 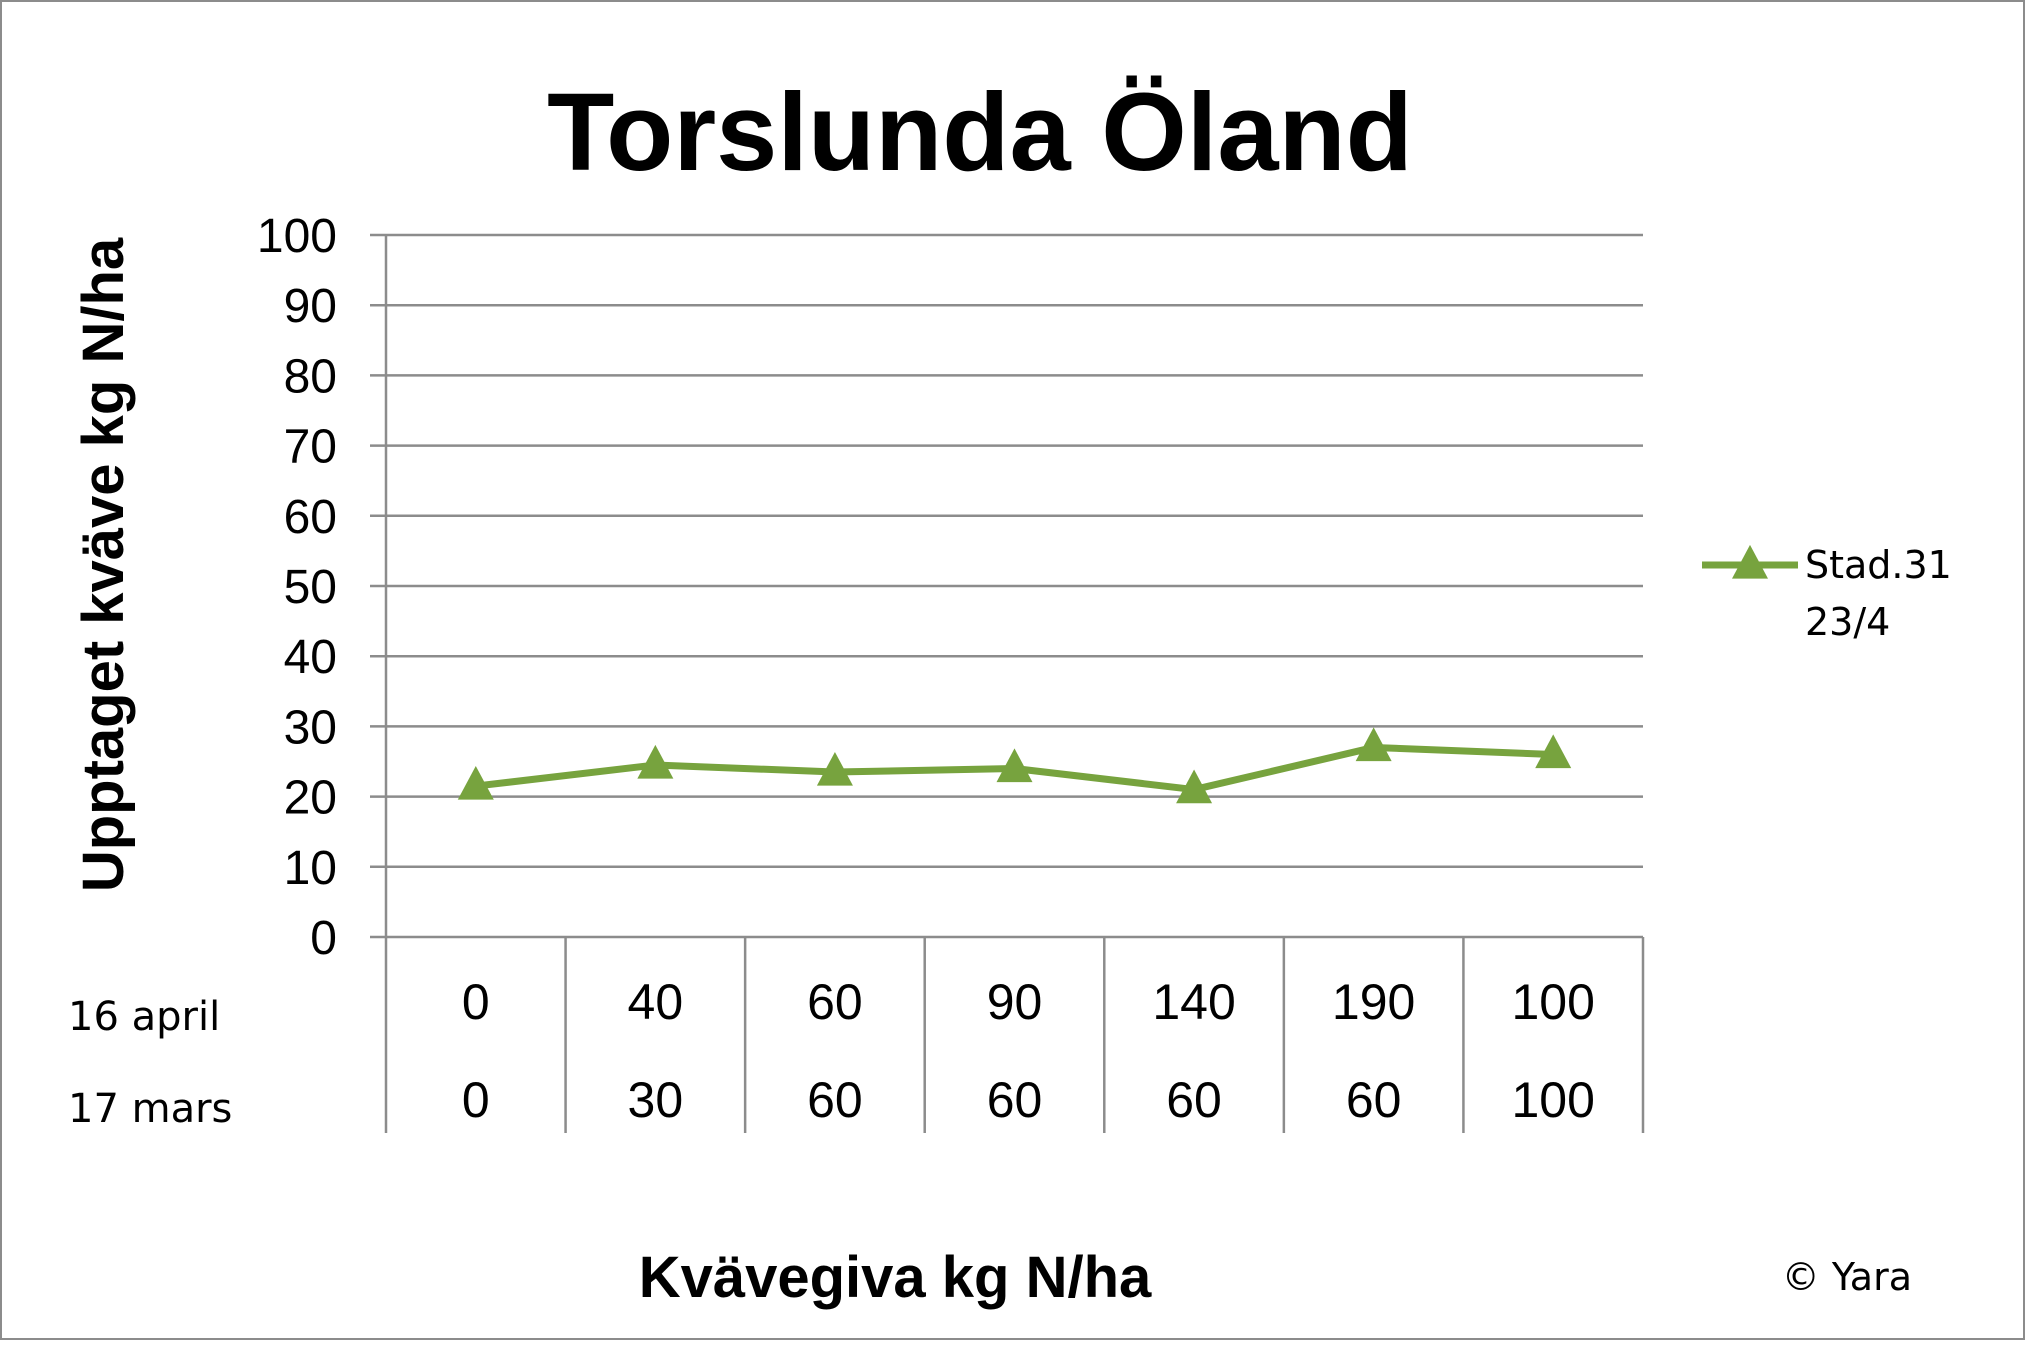 I want to click on y-axis-ticks: 0 10 20 30 40 50 60 70 80 90 100, so click(x=297, y=587).